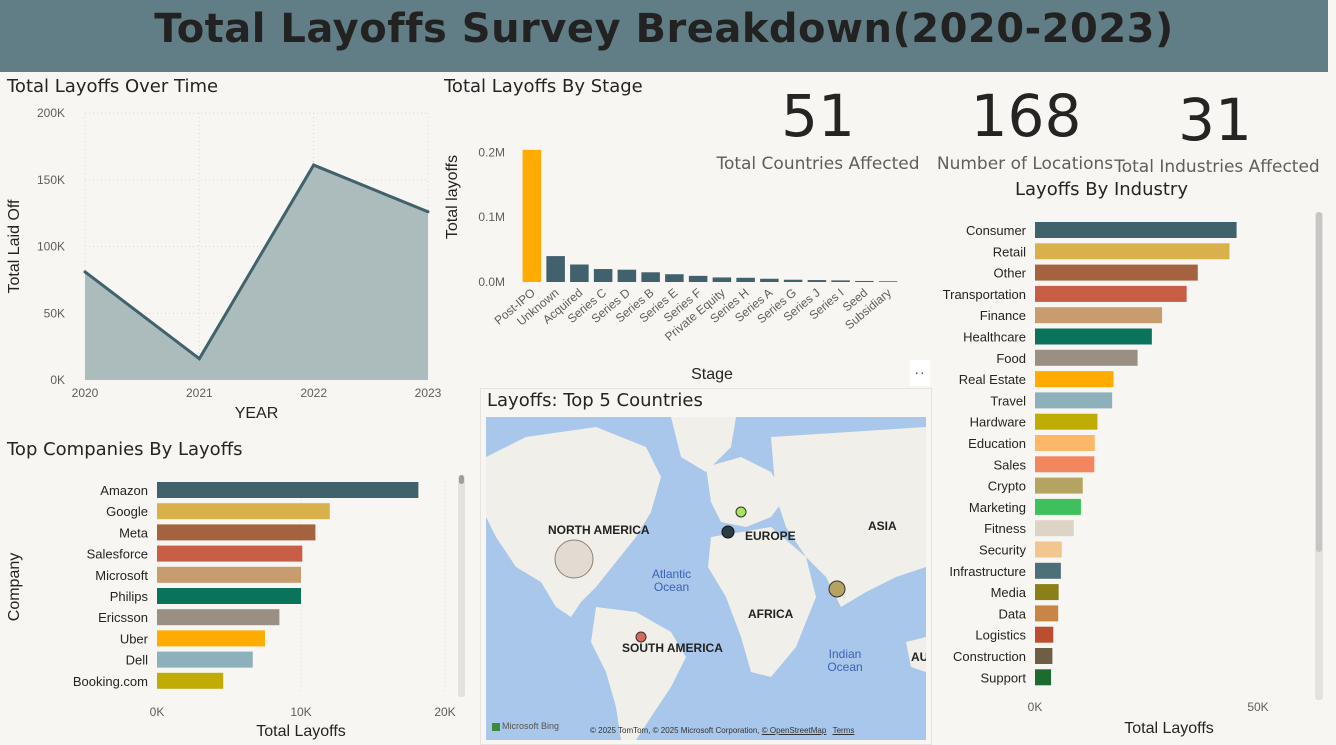 The image size is (1336, 745). I want to click on bar-amazon, so click(288, 490).